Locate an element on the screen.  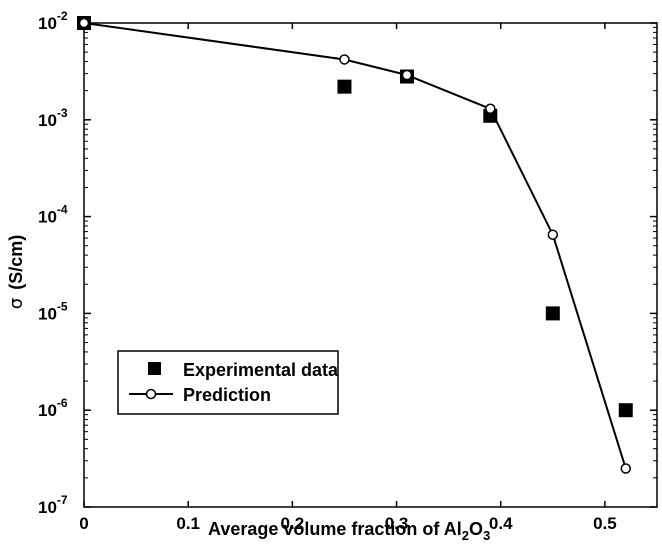
x-axis-title-sub1: 2 is located at coordinates (465, 535).